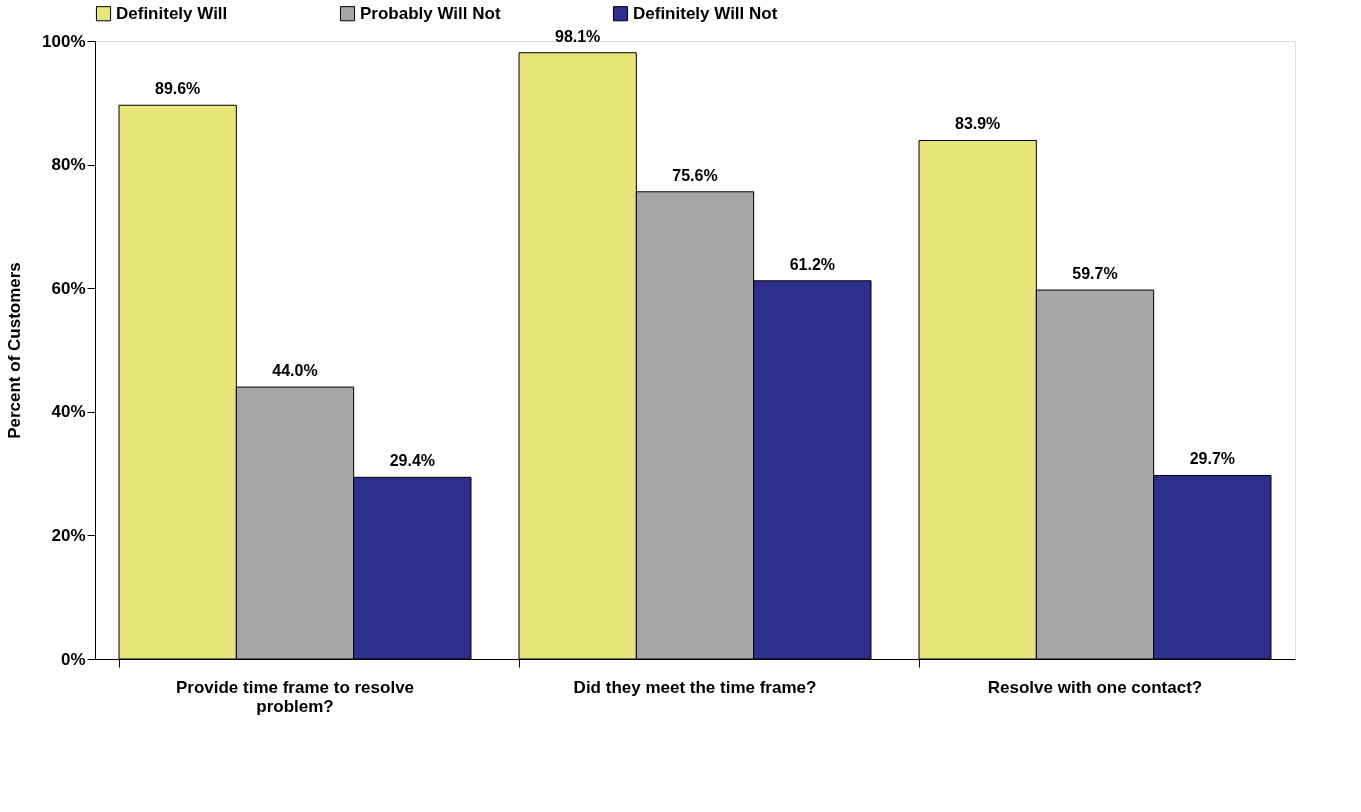 Image resolution: width=1361 pixels, height=812 pixels. Describe the element at coordinates (295, 371) in the screenshot. I see `data-label: 44.0%` at that location.